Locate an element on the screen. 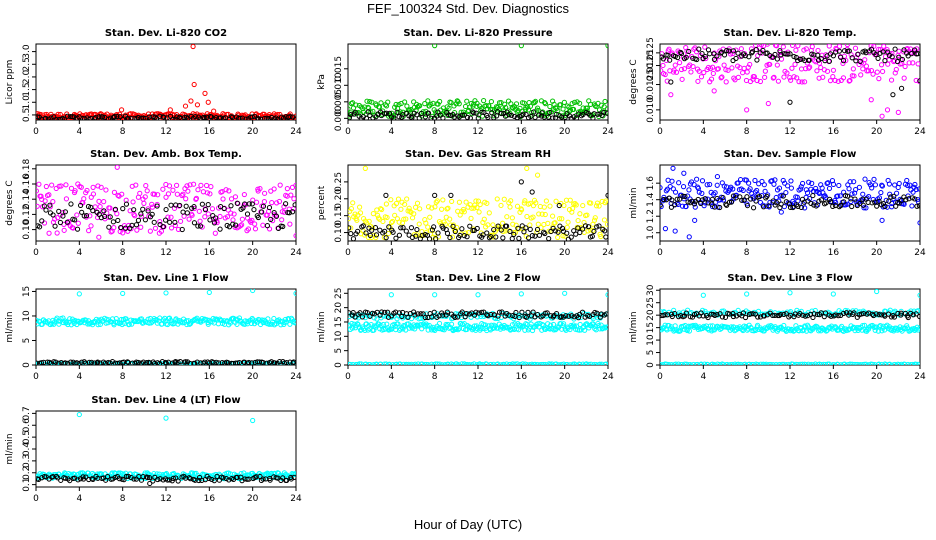 The width and height of the screenshot is (936, 540). y-tick-label: 15 is located at coordinates (339, 321).